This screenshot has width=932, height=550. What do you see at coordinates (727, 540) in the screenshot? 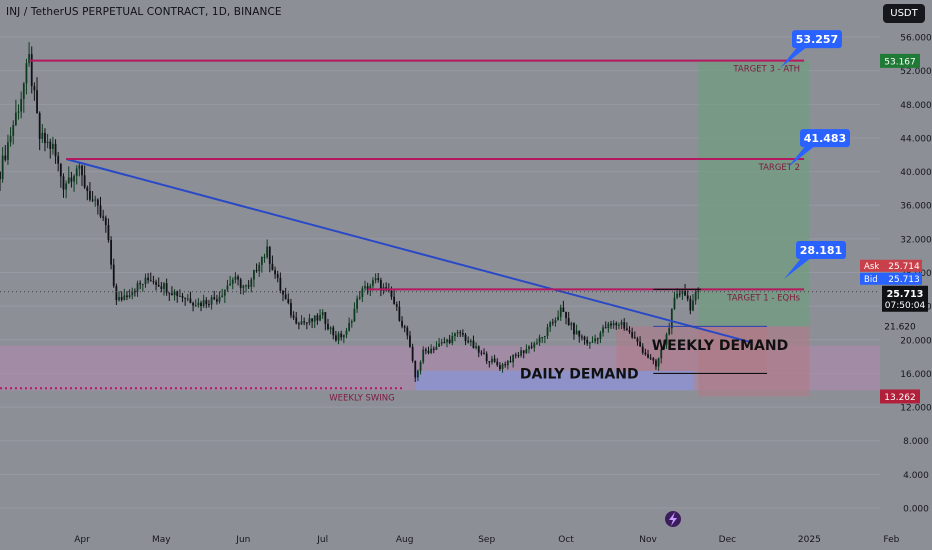
I see `x-tick-label: Dec` at bounding box center [727, 540].